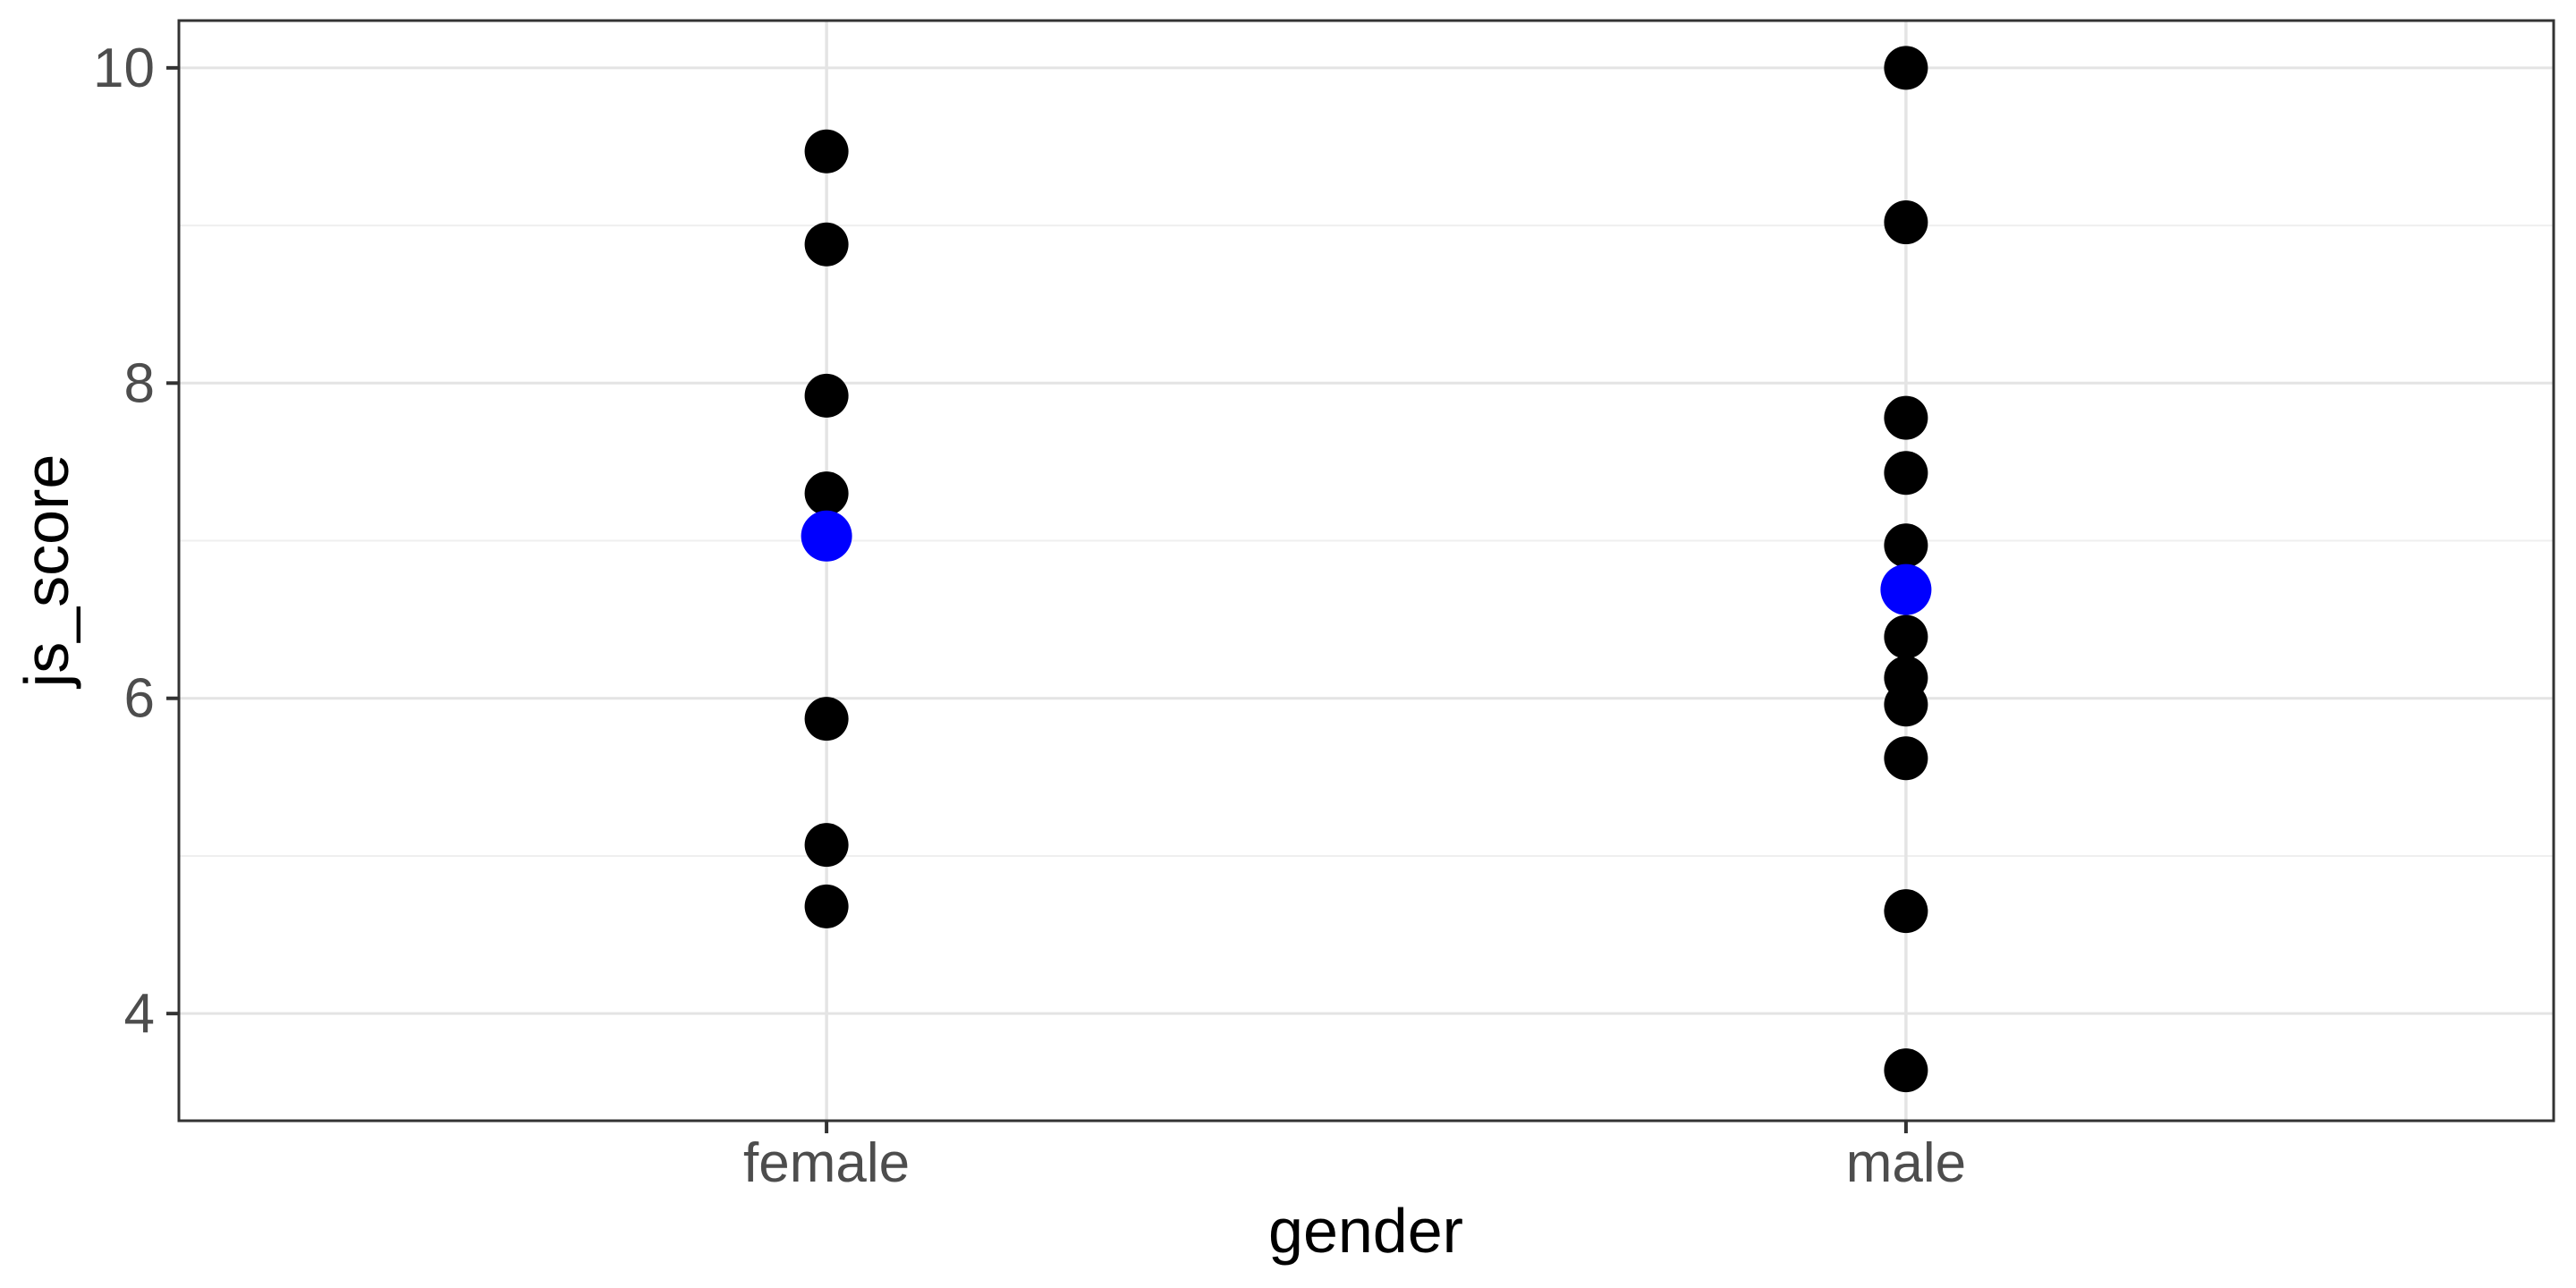  What do you see at coordinates (1906, 1163) in the screenshot?
I see `x-tick-label: male` at bounding box center [1906, 1163].